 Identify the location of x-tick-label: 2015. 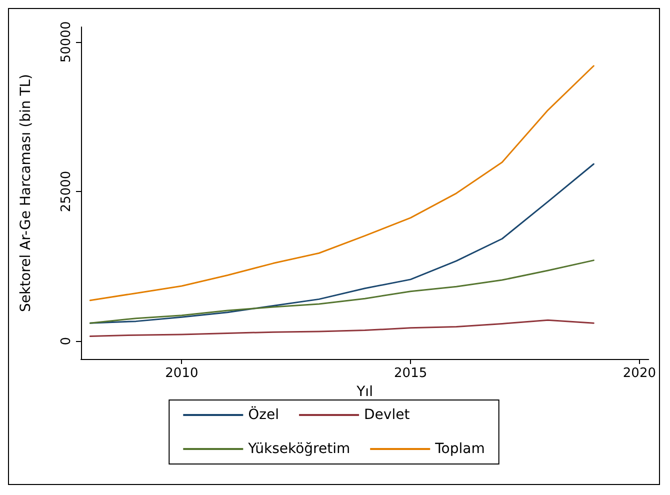
(411, 373).